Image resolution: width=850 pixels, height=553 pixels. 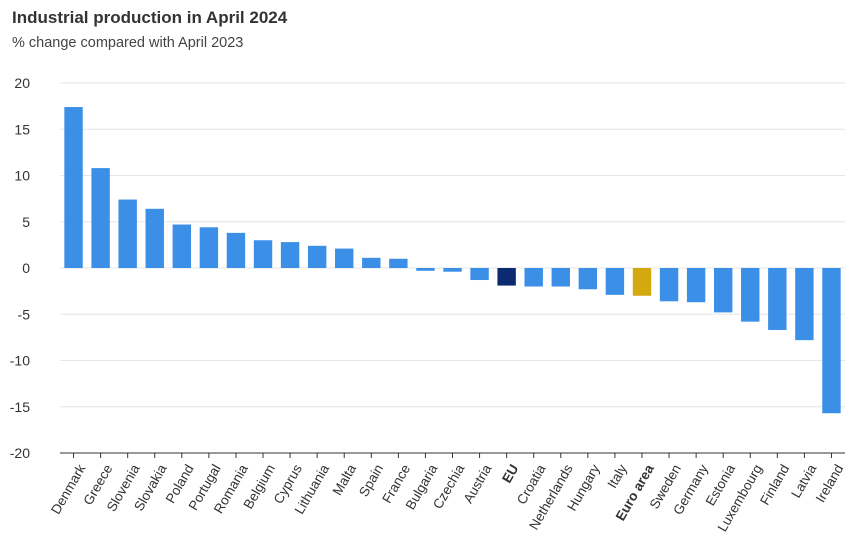 What do you see at coordinates (209, 247) in the screenshot?
I see `bar-portugal` at bounding box center [209, 247].